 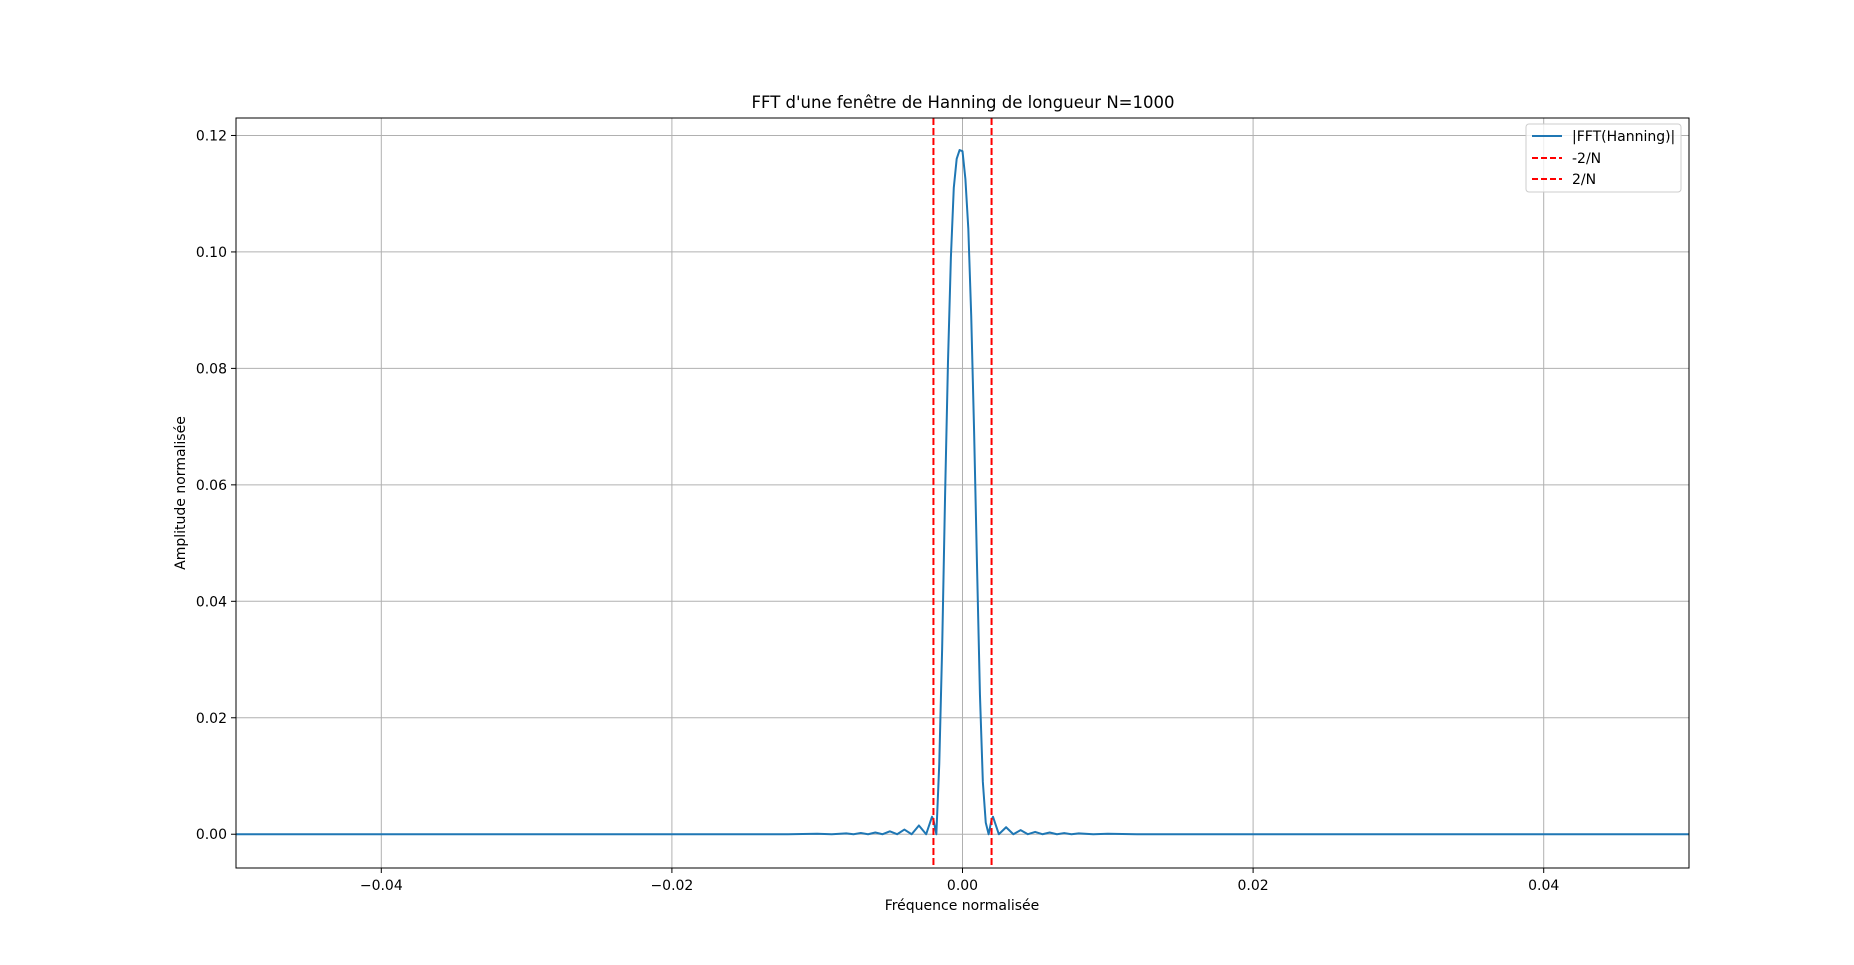 I want to click on y-tick-label: 0.12, so click(x=211, y=136).